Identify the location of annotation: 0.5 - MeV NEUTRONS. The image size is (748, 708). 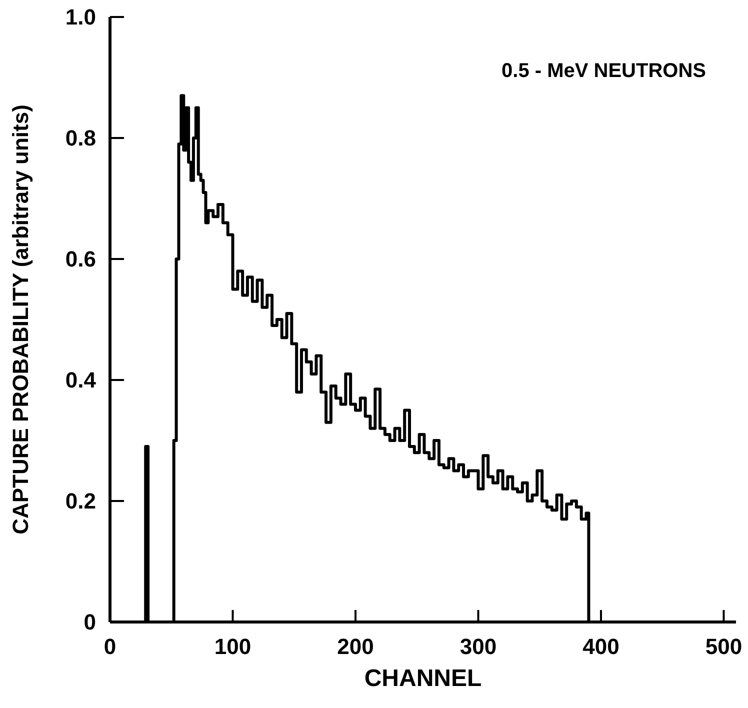
(604, 71).